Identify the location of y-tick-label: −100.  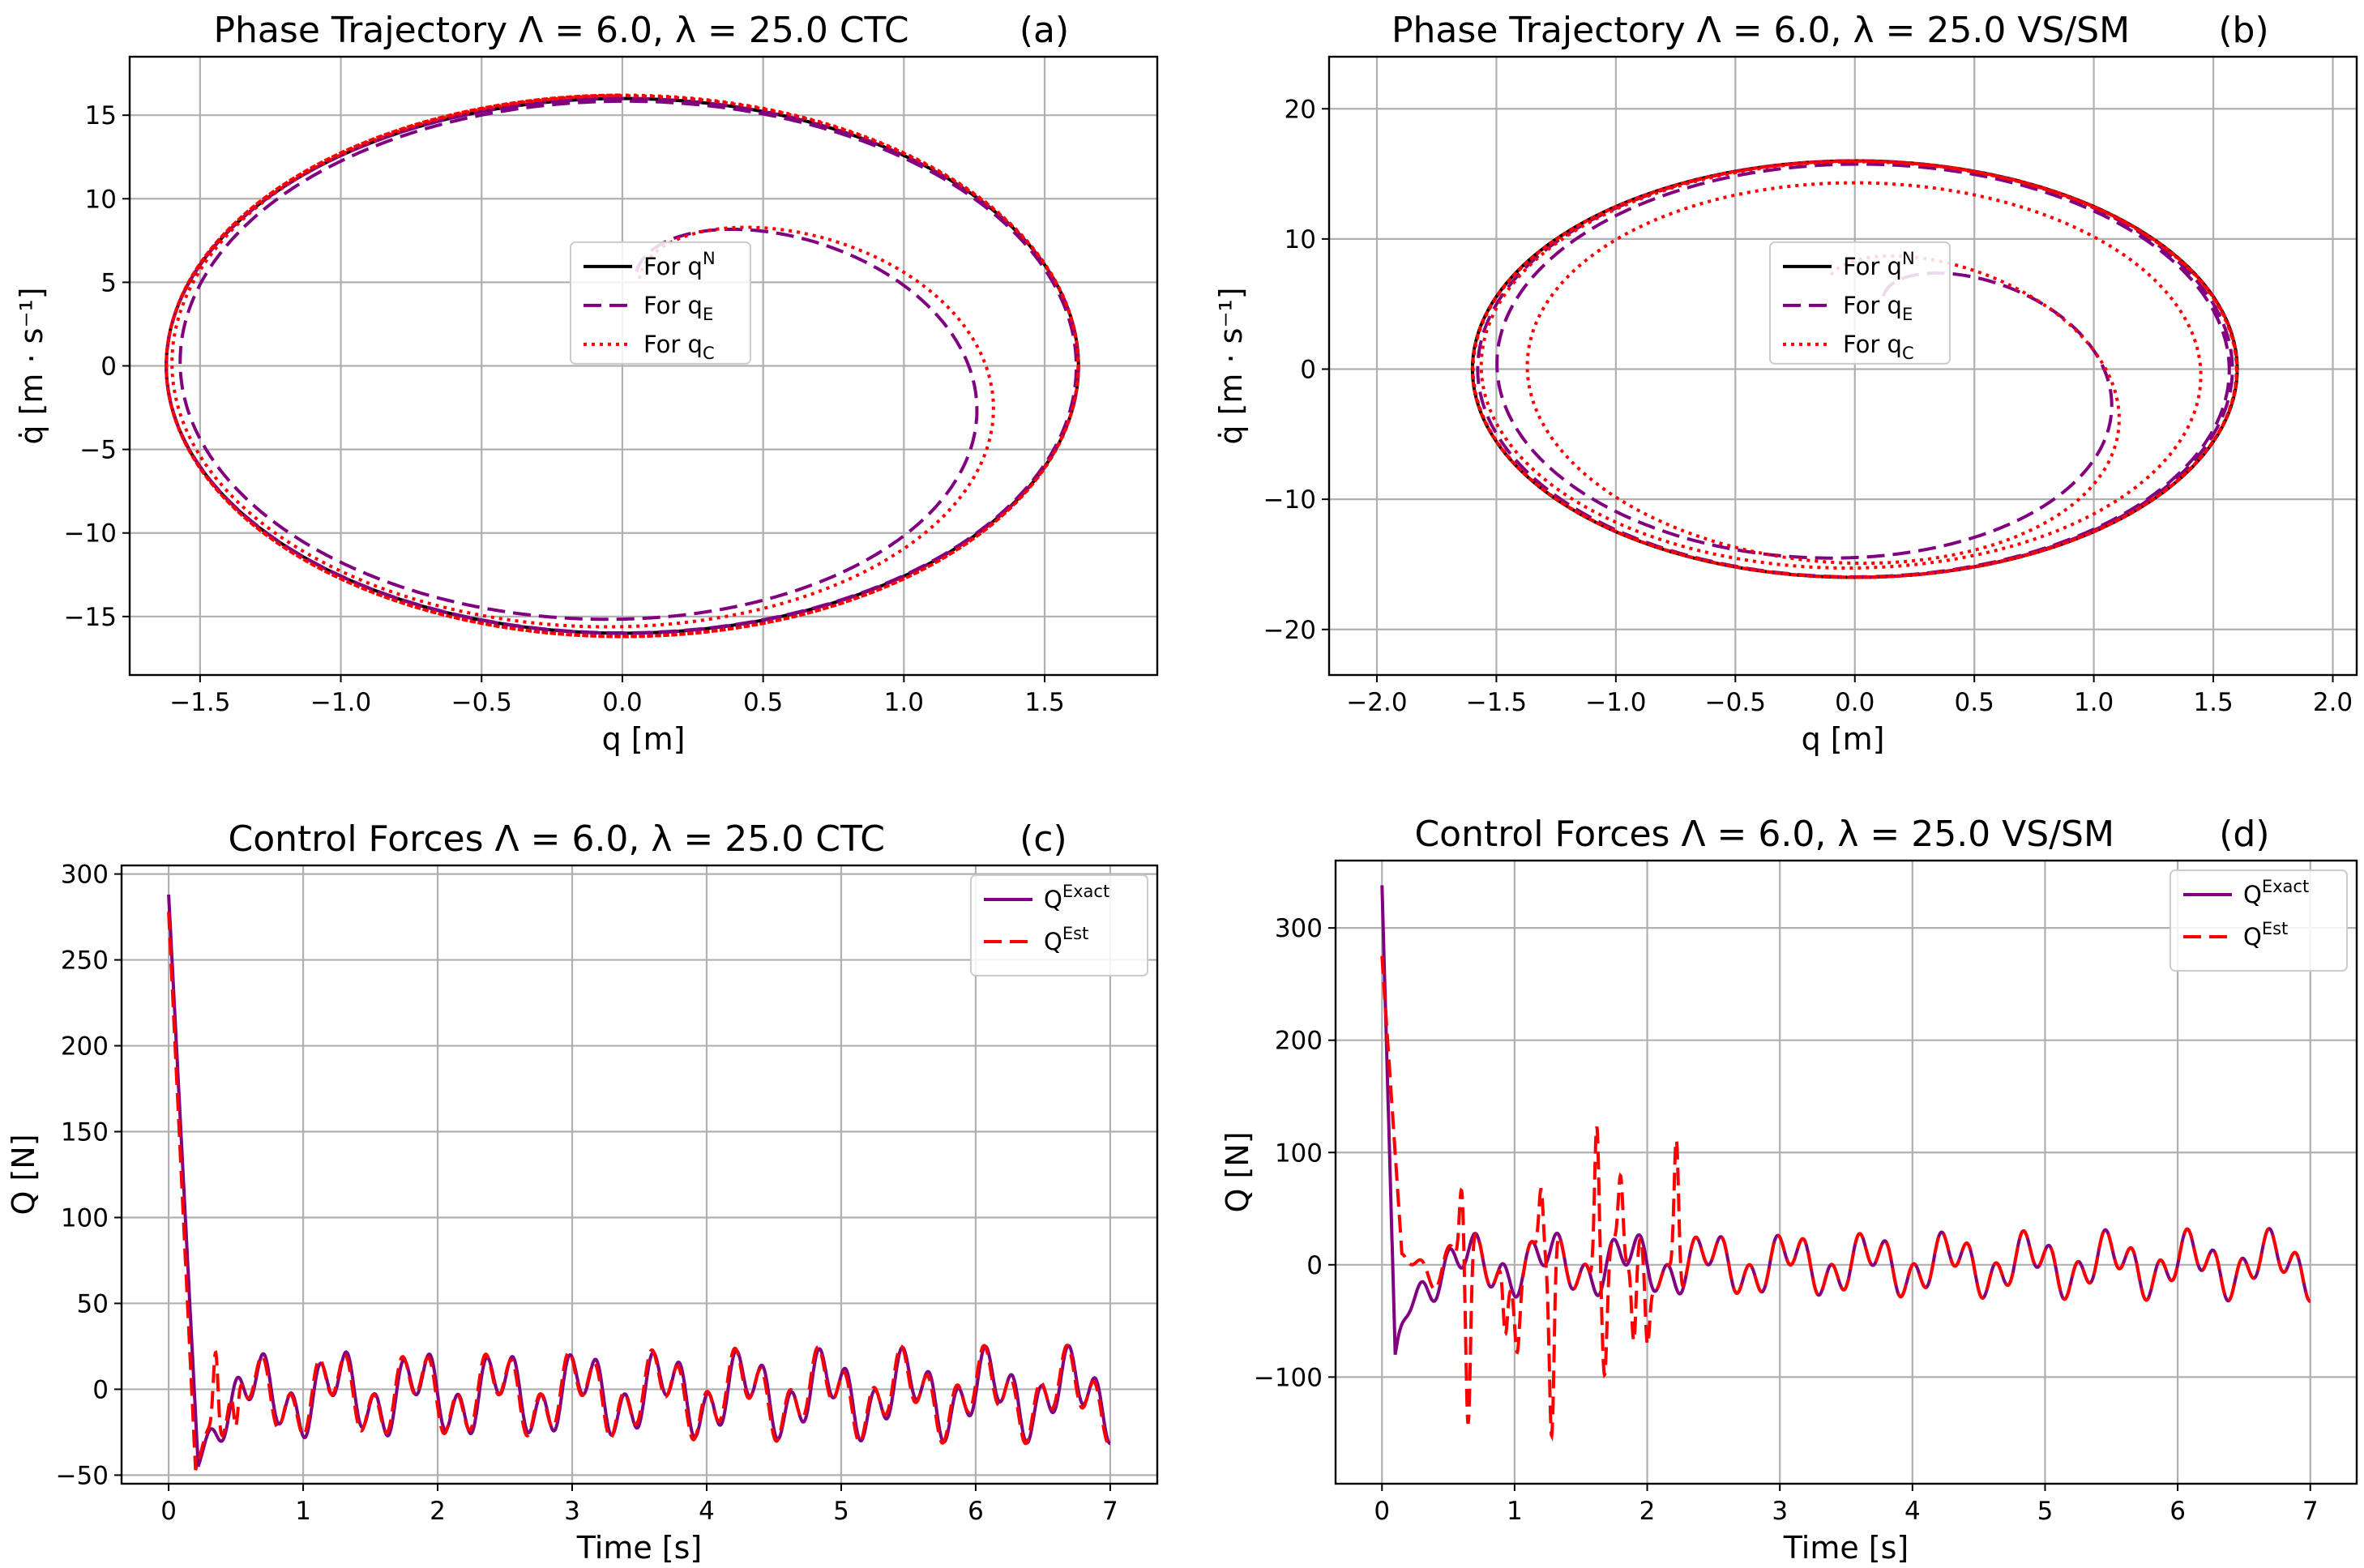
(1288, 1377).